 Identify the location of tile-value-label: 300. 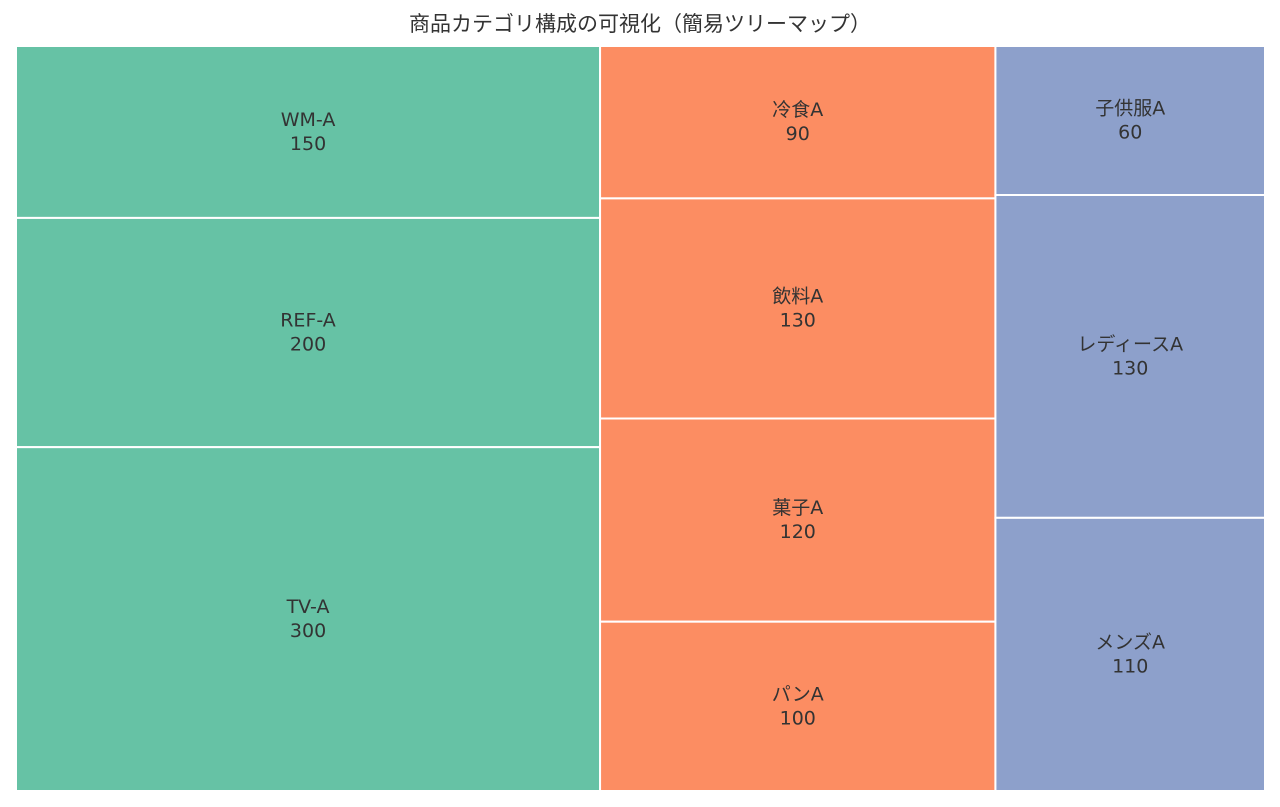
(308, 631).